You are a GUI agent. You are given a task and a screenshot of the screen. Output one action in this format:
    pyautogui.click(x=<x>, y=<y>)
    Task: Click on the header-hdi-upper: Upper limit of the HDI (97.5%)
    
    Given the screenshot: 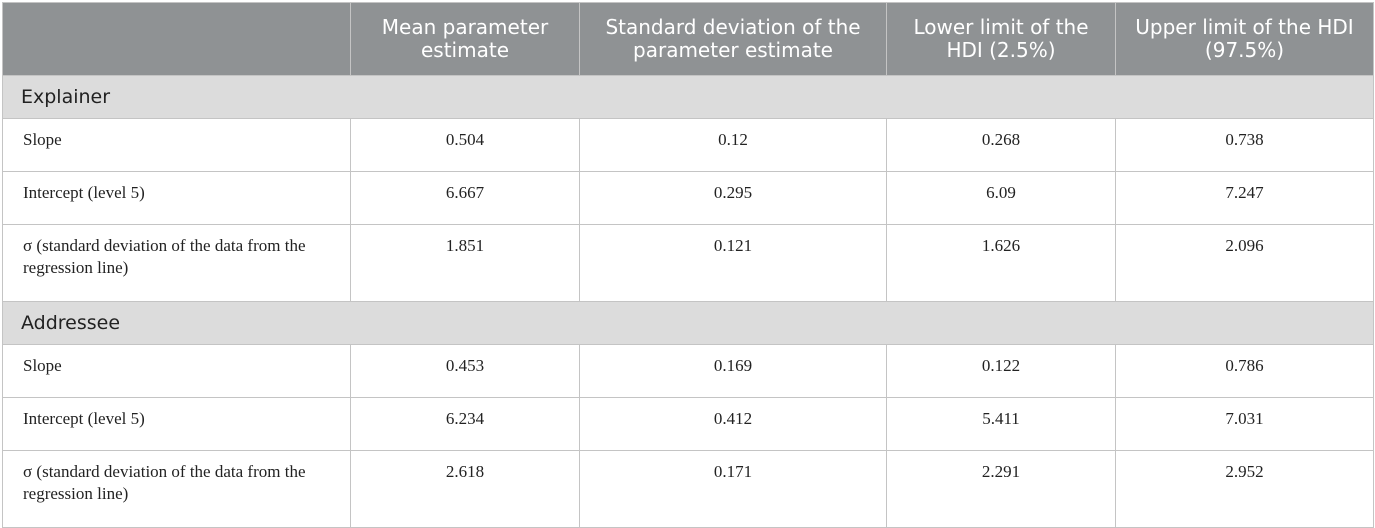 What is the action you would take?
    pyautogui.click(x=1244, y=39)
    